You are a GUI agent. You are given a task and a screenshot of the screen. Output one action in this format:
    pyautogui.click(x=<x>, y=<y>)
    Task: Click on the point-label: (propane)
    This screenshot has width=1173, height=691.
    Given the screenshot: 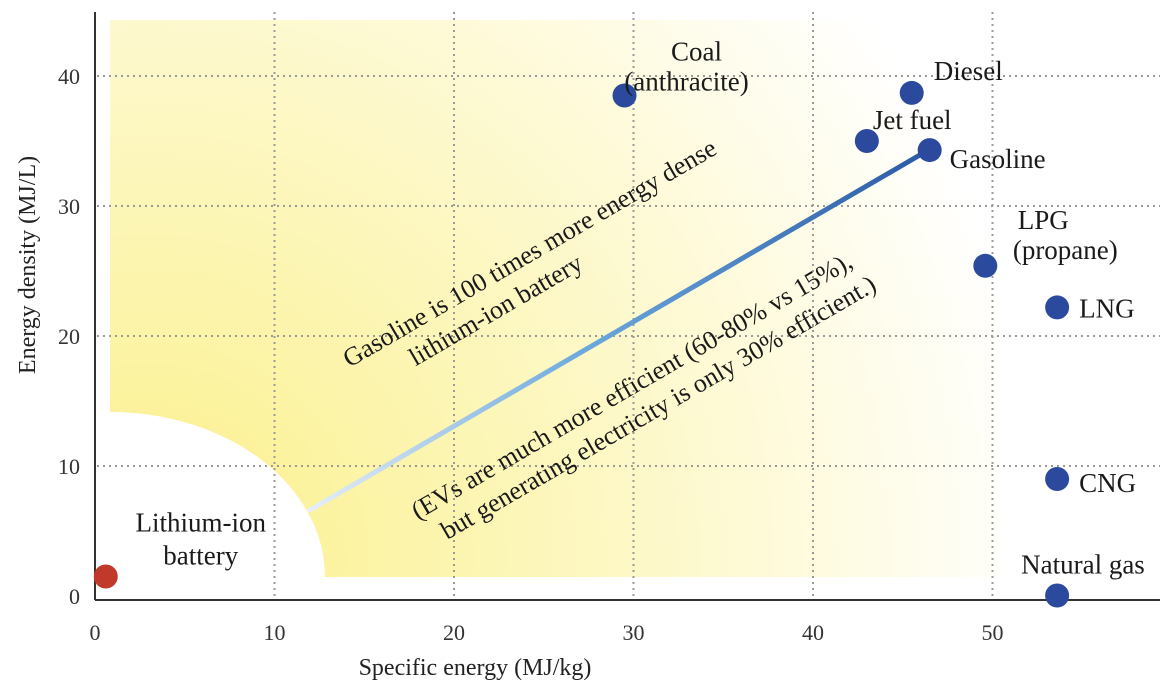 What is the action you would take?
    pyautogui.click(x=1065, y=250)
    